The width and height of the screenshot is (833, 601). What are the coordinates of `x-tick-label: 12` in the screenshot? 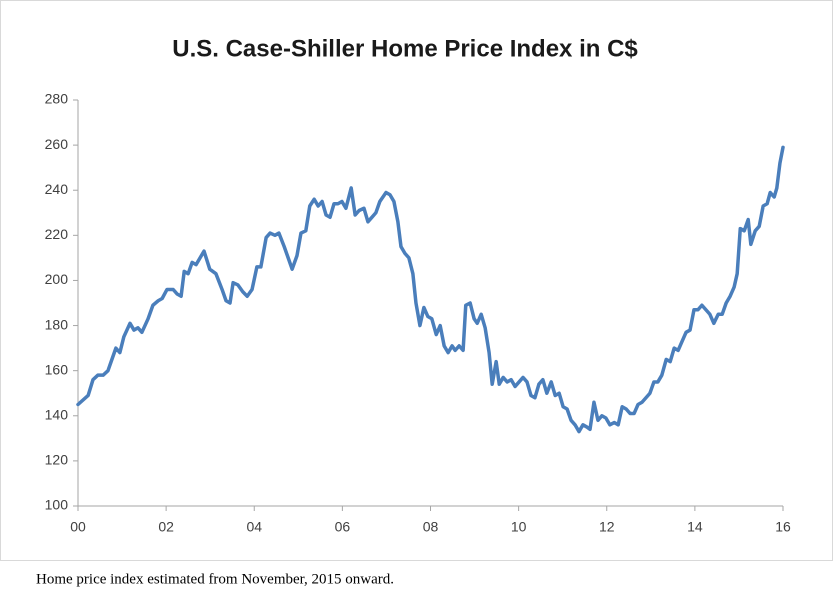 It's located at (607, 527).